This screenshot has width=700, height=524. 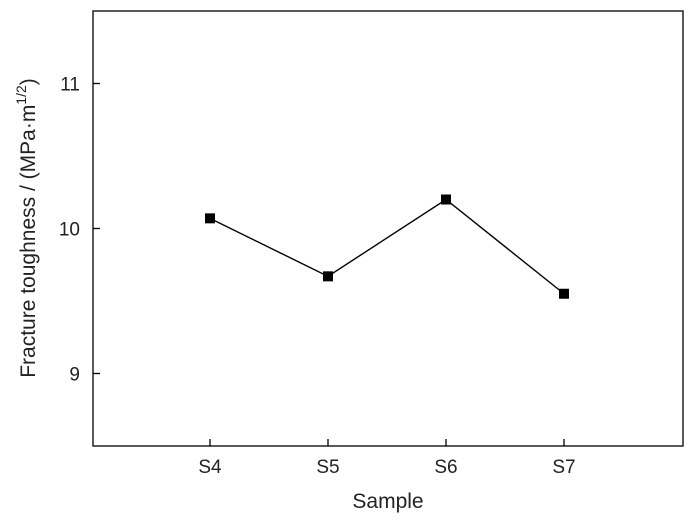 I want to click on y-tick-label: 11, so click(x=70, y=85).